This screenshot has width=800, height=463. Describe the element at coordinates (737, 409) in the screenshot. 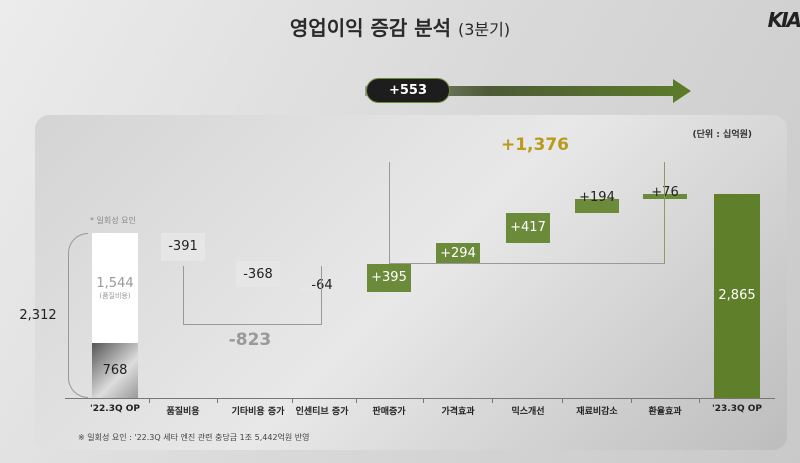

I see `category-label: '23.3Q OP` at that location.